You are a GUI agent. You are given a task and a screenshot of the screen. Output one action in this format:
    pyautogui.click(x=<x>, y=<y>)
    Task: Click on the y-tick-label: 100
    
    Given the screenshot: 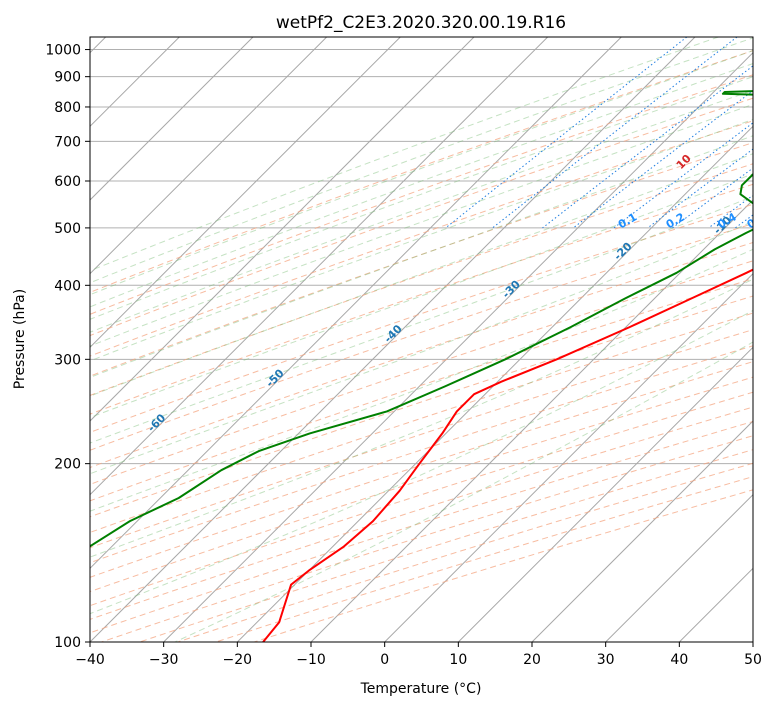 What is the action you would take?
    pyautogui.click(x=67, y=643)
    